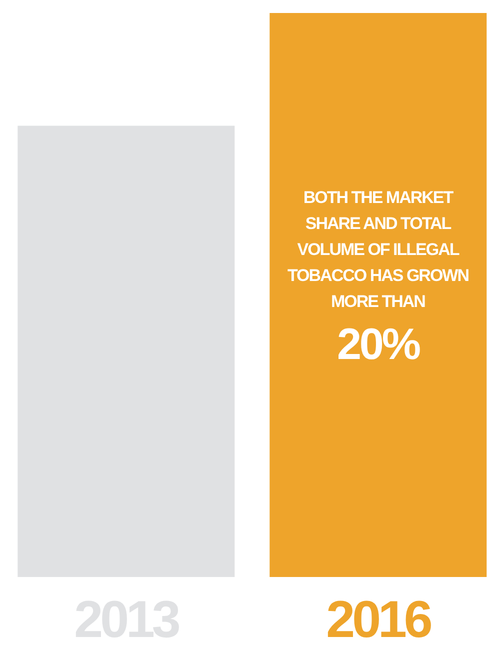 The image size is (504, 669). Describe the element at coordinates (378, 250) in the screenshot. I see `annotation: BOTH THE MARKET SHARE AND TOTAL VOLUME OF ILLEGAL TOBACCO HAS GROWN MORE THAN` at that location.